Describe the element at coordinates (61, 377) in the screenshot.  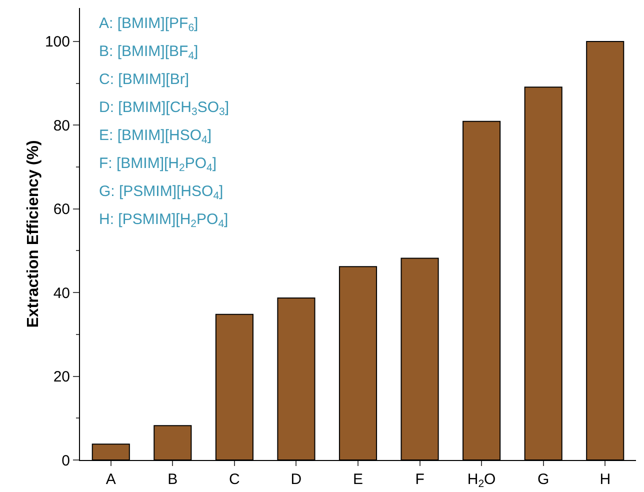
I see `y-tick-label: 20` at that location.